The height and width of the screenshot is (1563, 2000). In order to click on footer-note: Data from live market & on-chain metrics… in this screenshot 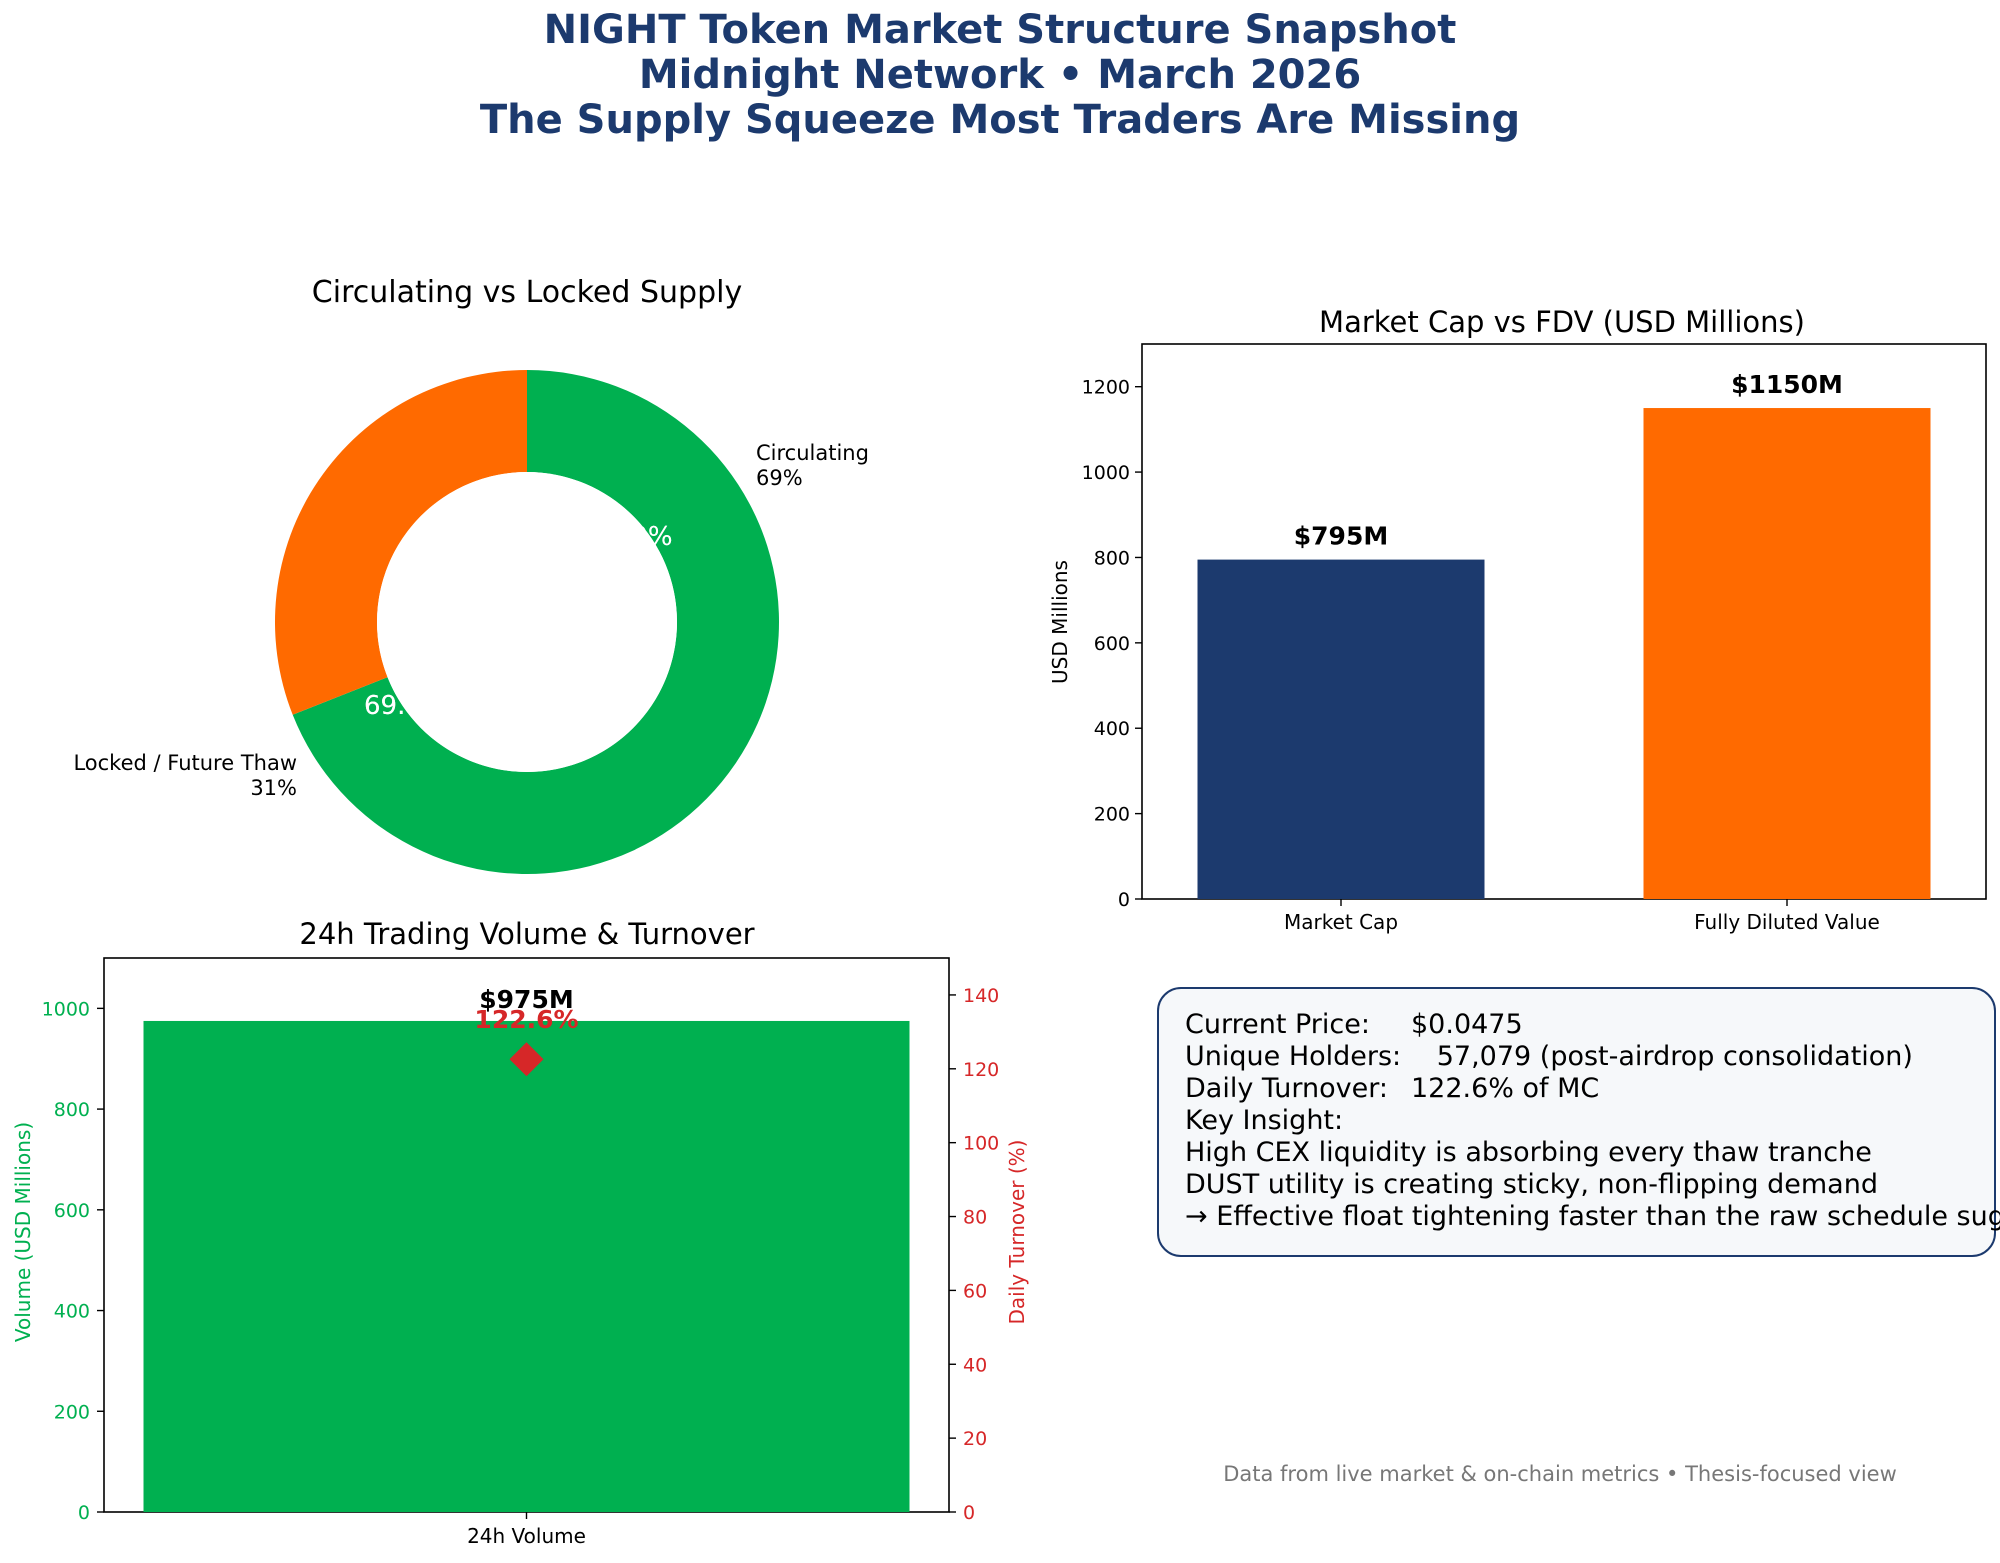, I will do `click(1560, 1474)`.